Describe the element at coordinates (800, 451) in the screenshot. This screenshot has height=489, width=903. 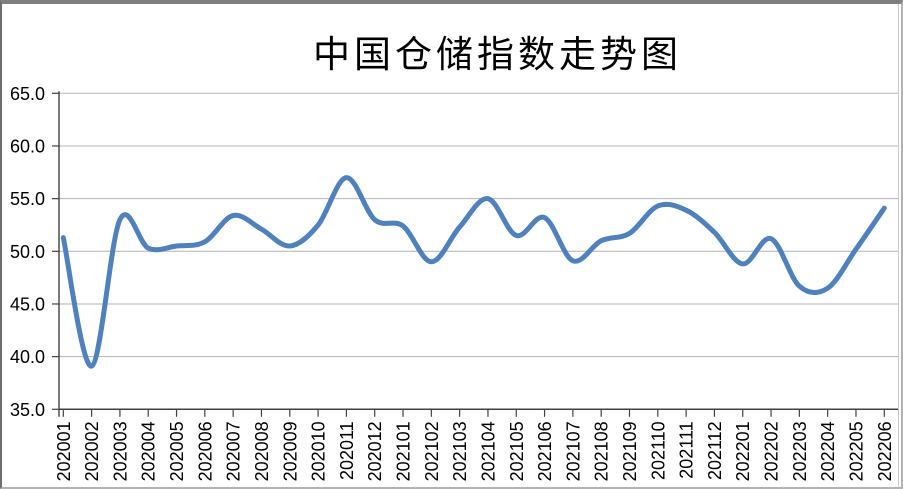
I see `x-tick-label: 202203` at that location.